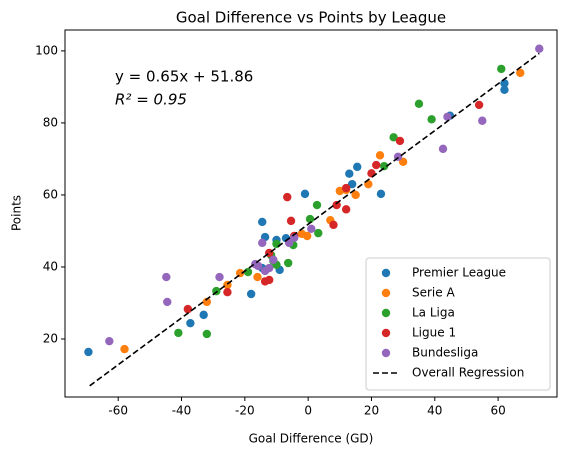 The image size is (571, 455). Describe the element at coordinates (50, 339) in the screenshot. I see `y-tick-label: 20` at that location.